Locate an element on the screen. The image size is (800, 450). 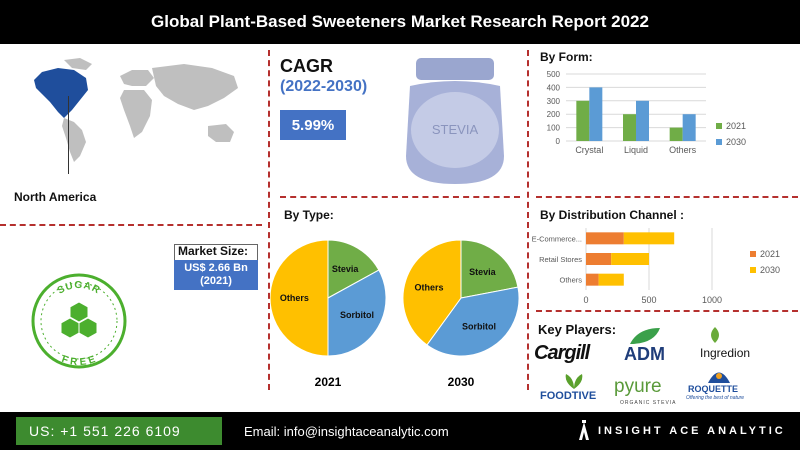
key-players-title: Key Players: is located at coordinates (577, 329).